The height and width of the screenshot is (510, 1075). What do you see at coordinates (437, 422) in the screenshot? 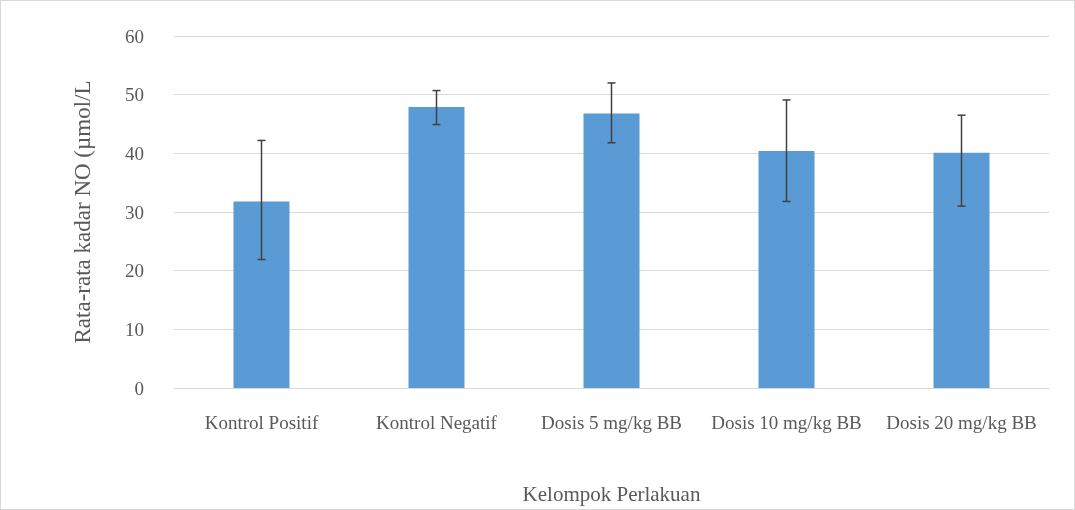
I see `x-tick-label: Kontrol Negatif` at bounding box center [437, 422].